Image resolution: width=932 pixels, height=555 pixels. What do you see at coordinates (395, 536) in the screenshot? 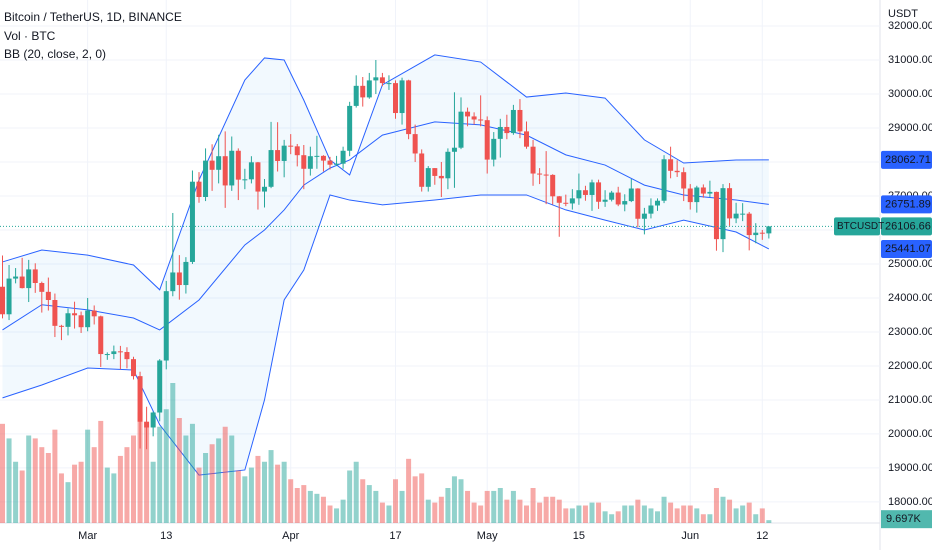
I see `x-tick-label: 17` at bounding box center [395, 536].